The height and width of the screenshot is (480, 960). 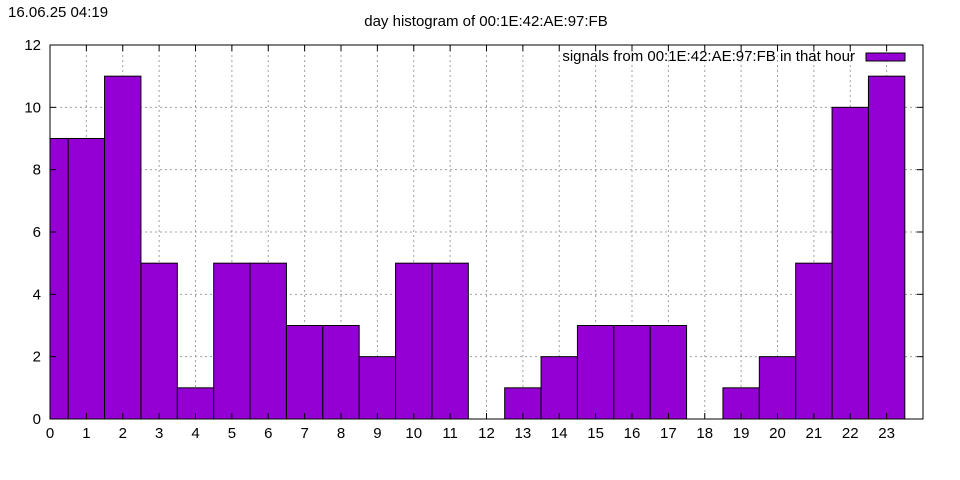 What do you see at coordinates (485, 21) in the screenshot?
I see `chart-title: day histogram of 00:1E:42:AE:97:FB` at bounding box center [485, 21].